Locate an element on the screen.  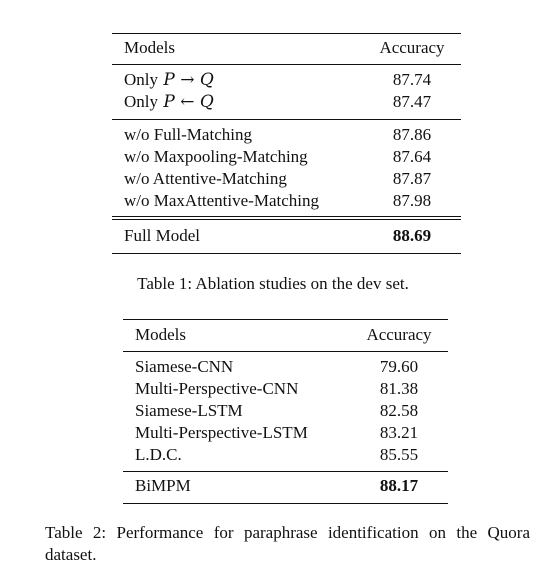
accuracy-value: 87.74 is located at coordinates (412, 79).